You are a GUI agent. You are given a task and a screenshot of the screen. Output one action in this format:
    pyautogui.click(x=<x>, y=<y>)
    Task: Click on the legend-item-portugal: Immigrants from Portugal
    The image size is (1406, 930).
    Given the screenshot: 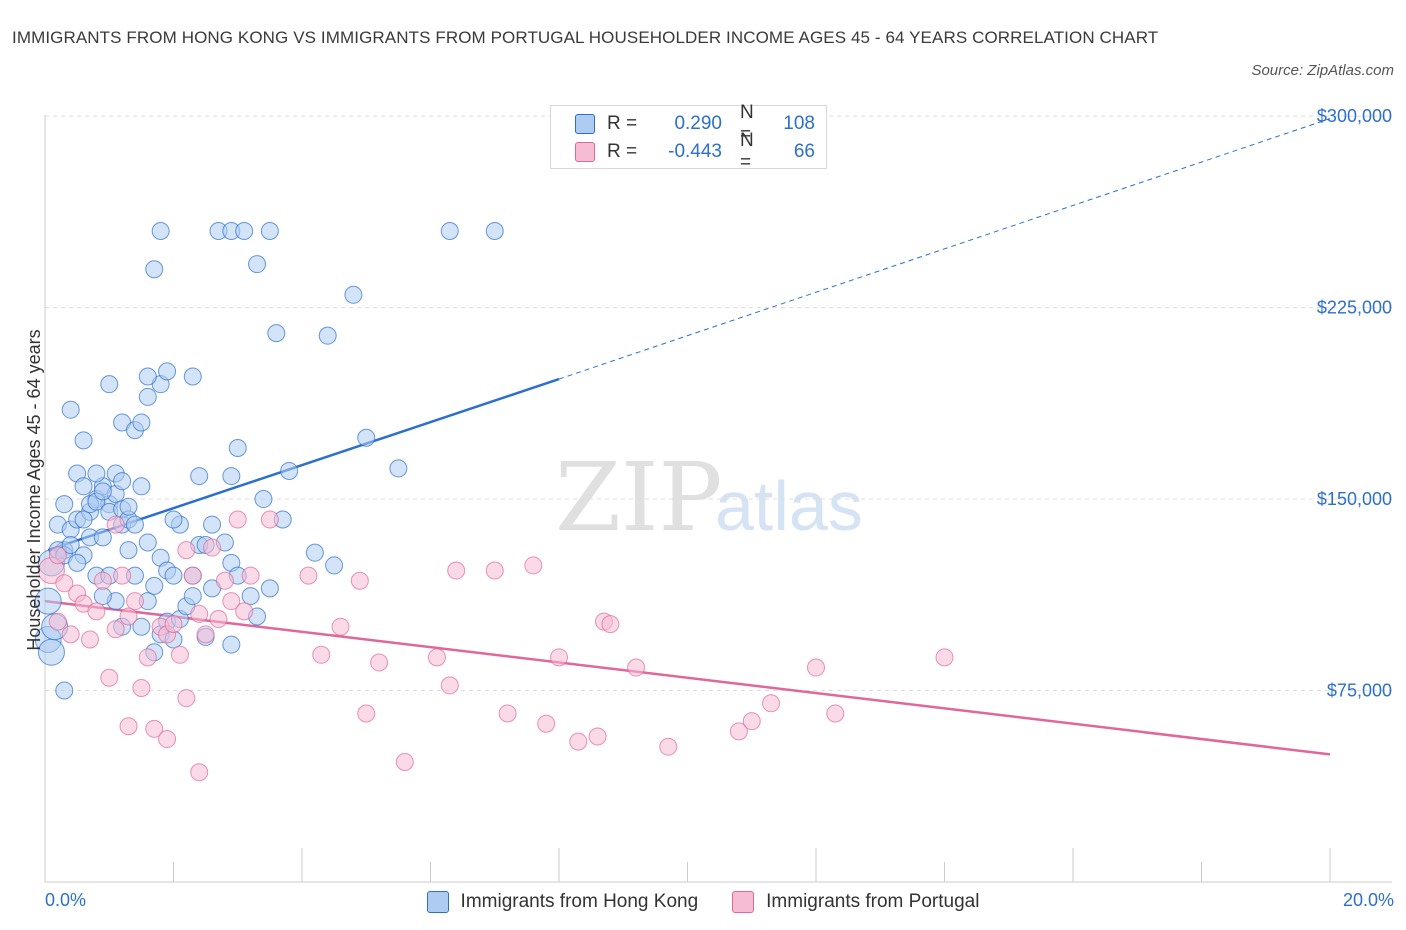 What is the action you would take?
    pyautogui.click(x=855, y=902)
    